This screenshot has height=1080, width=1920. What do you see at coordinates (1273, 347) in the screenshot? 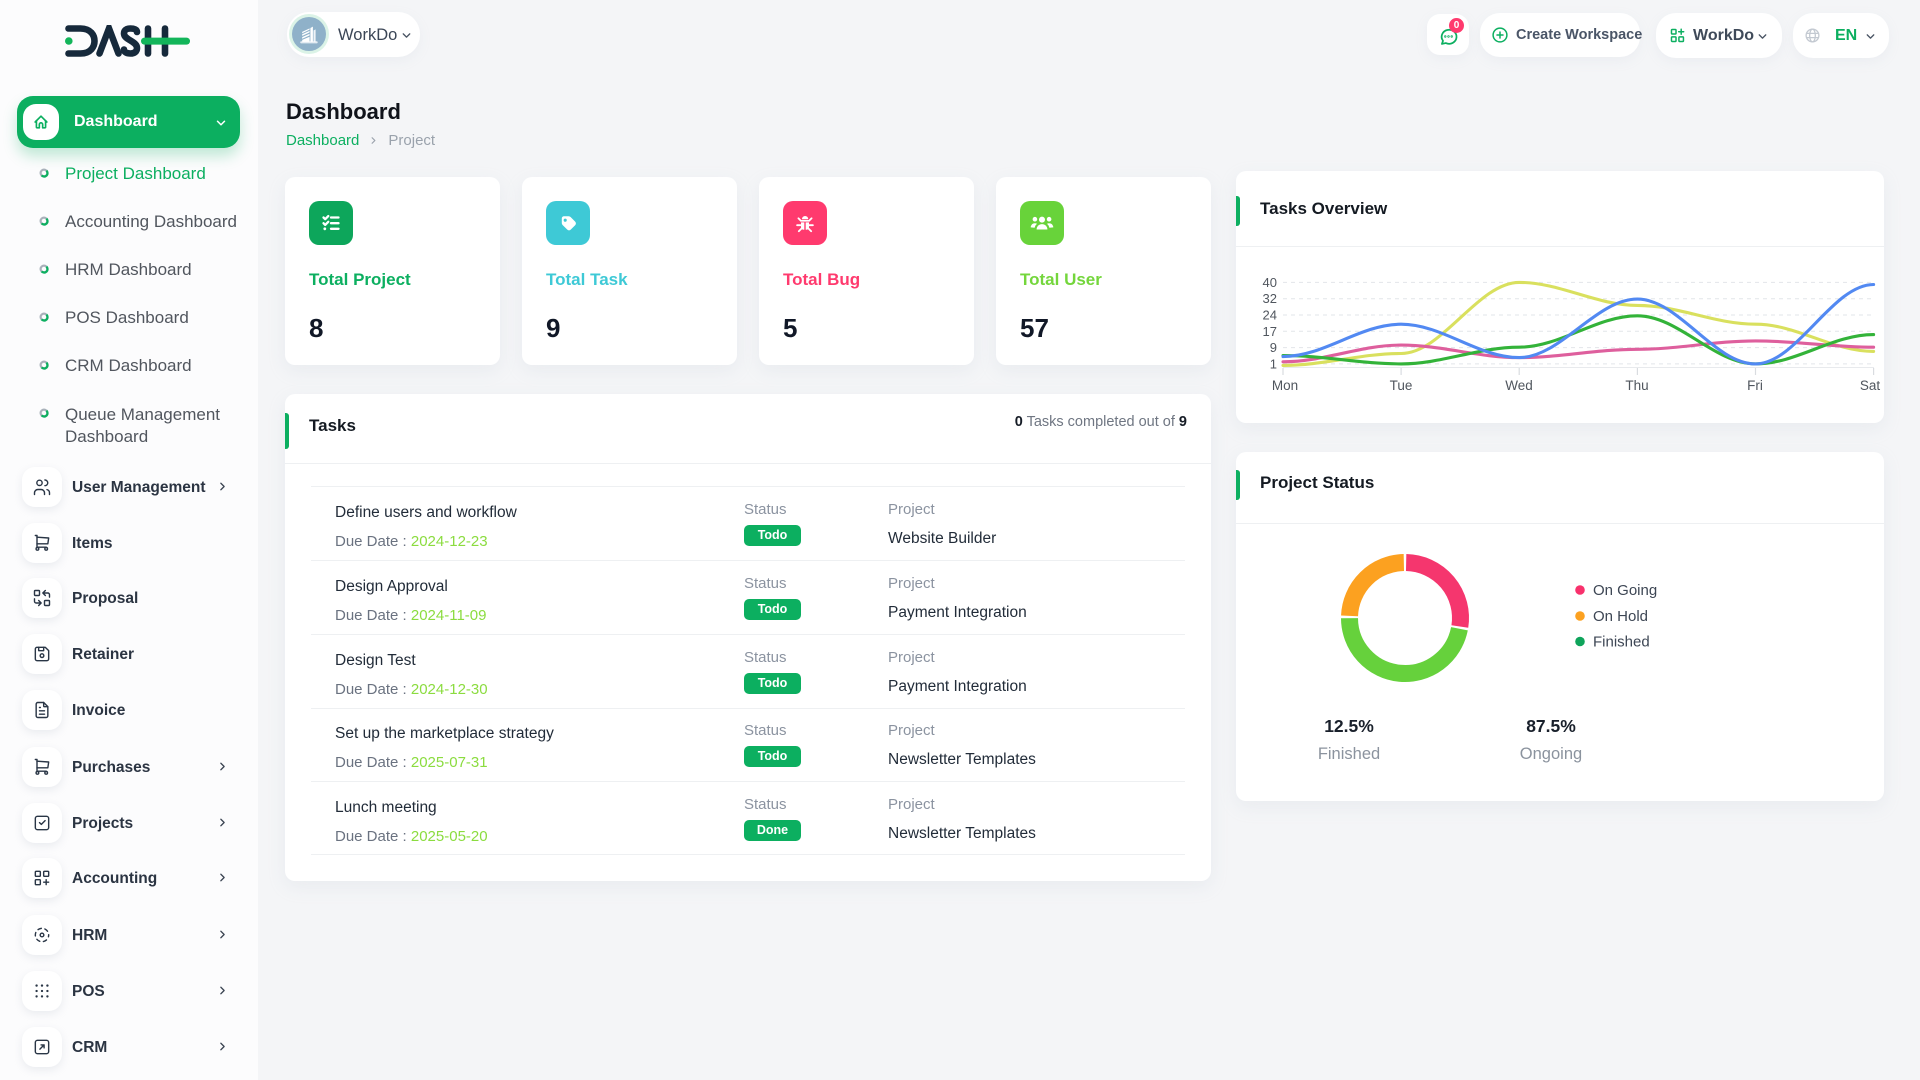
I see `svg-text: 9` at bounding box center [1273, 347].